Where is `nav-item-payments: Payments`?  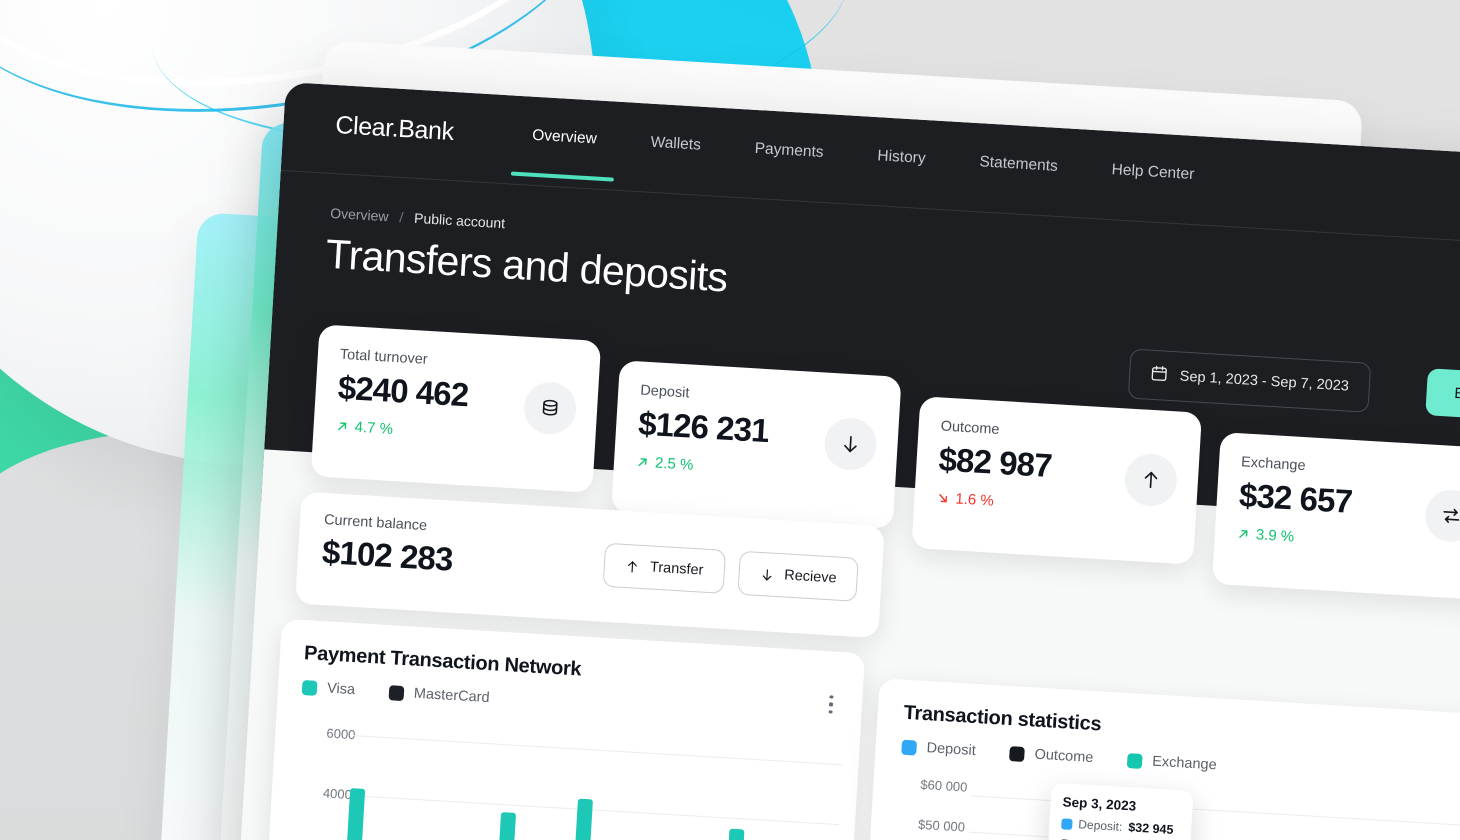
nav-item-payments: Payments is located at coordinates (789, 150).